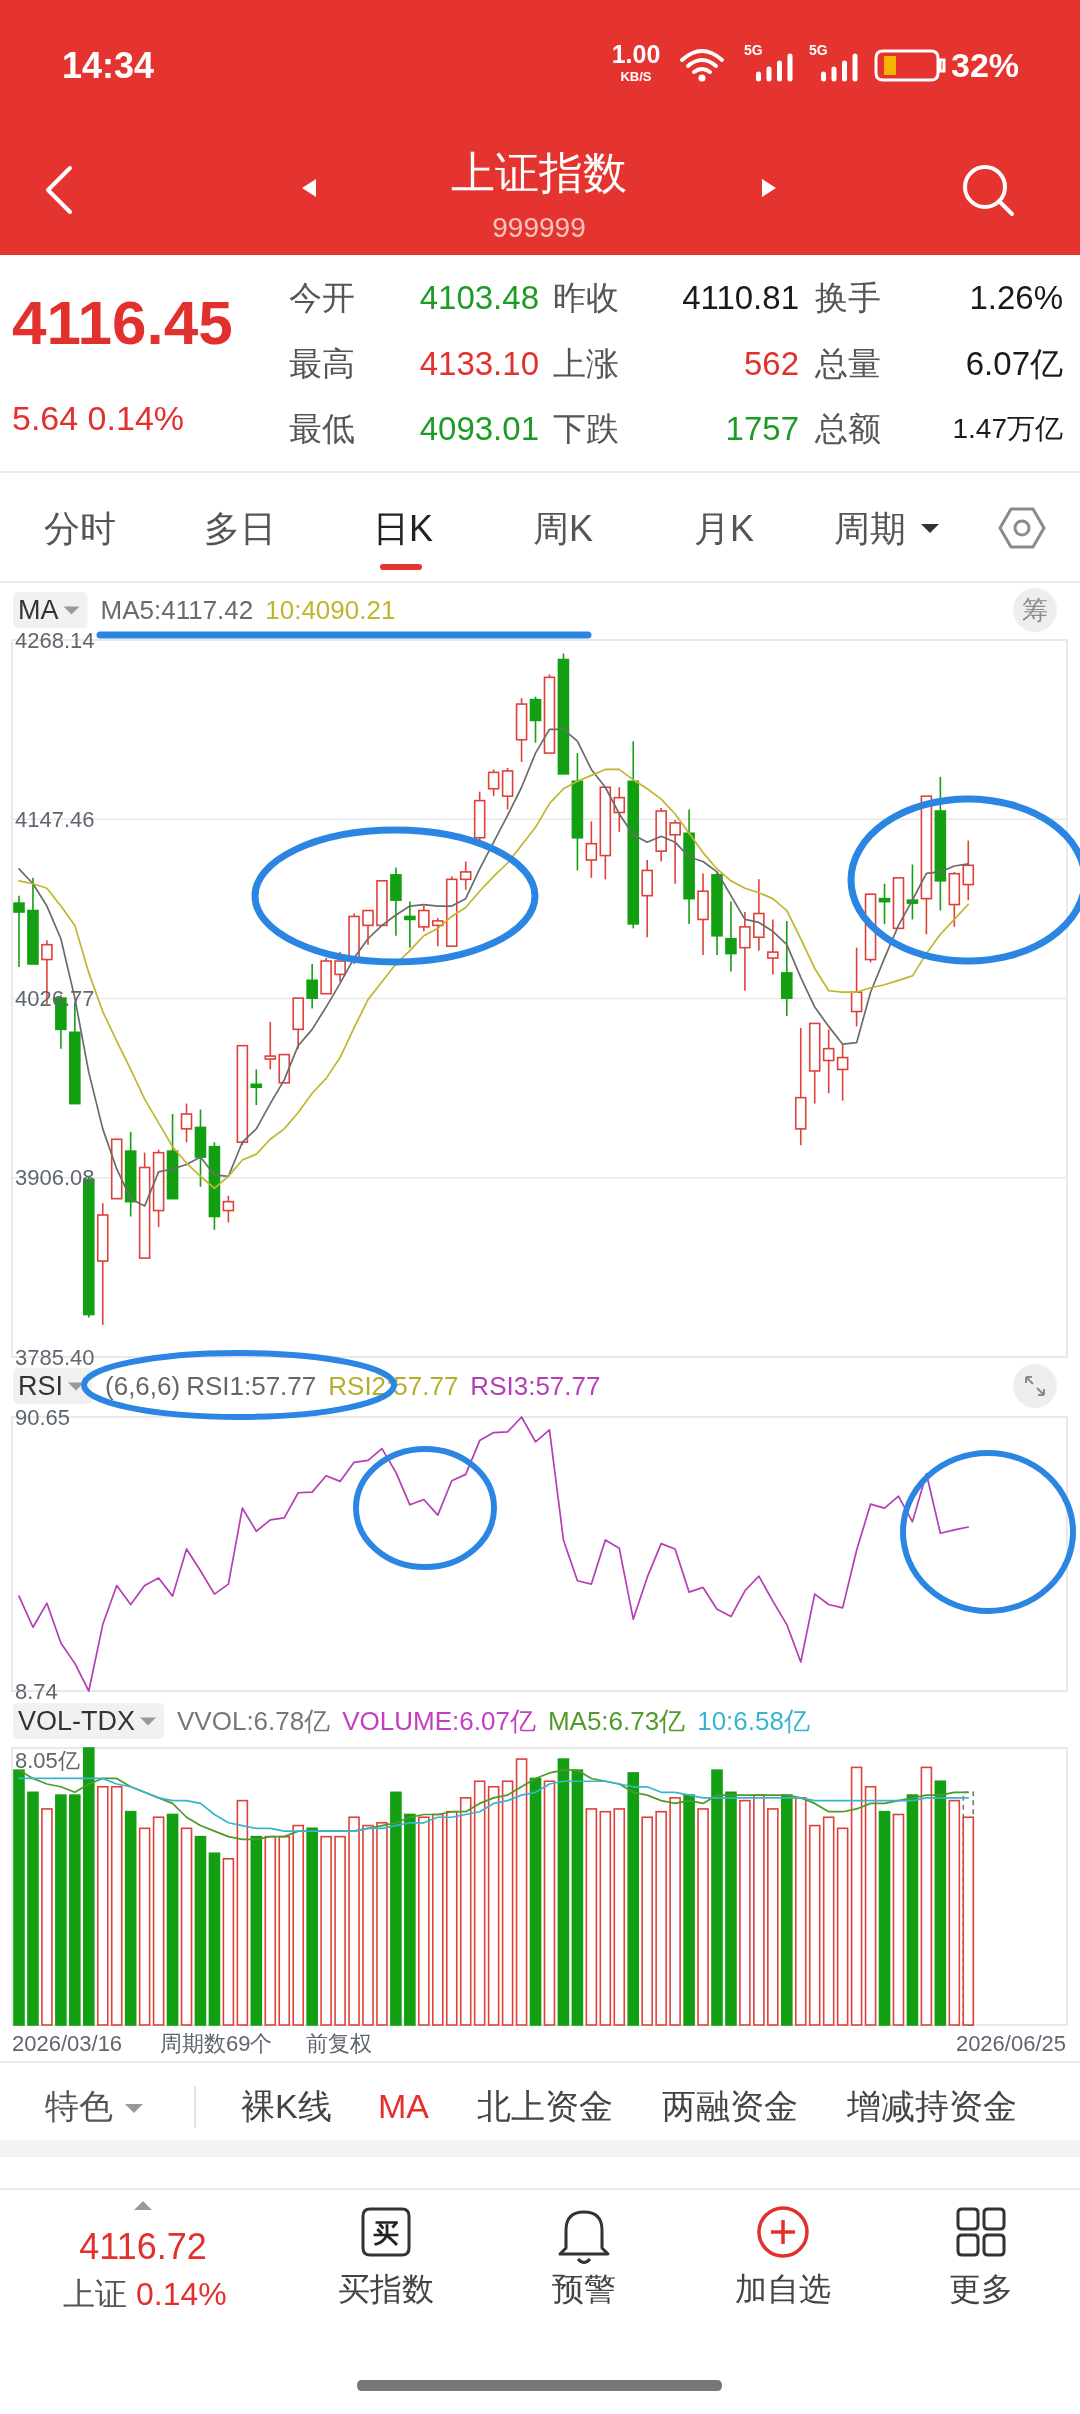  Describe the element at coordinates (251, 1386) in the screenshot. I see `legend-label: RSI1:57.77` at that location.